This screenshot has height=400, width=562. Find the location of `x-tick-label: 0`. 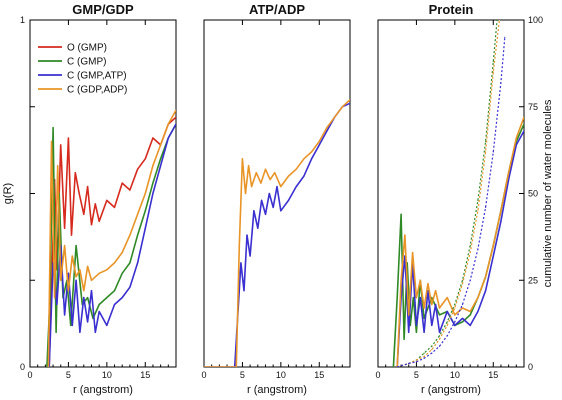

x-tick-label: 0 is located at coordinates (203, 375).